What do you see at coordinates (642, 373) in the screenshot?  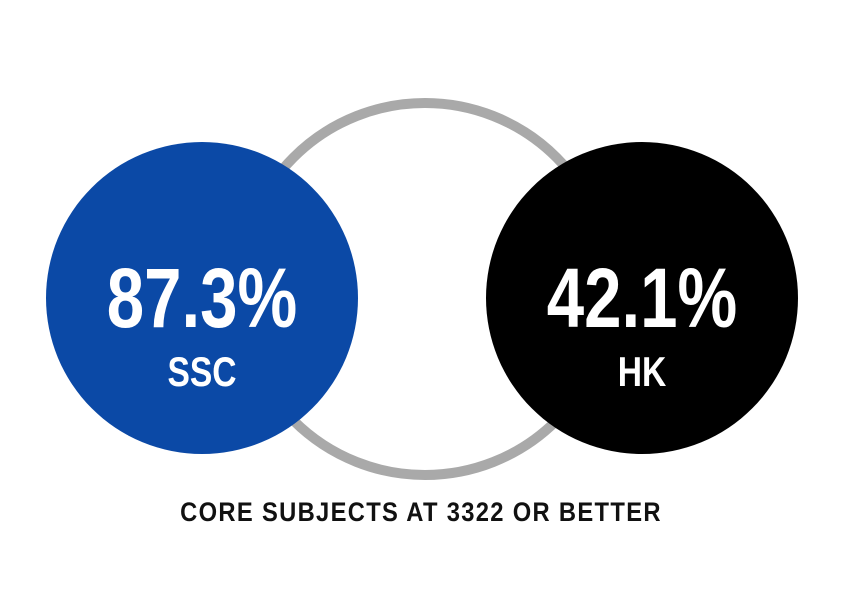 I see `stat-label: HK` at bounding box center [642, 373].